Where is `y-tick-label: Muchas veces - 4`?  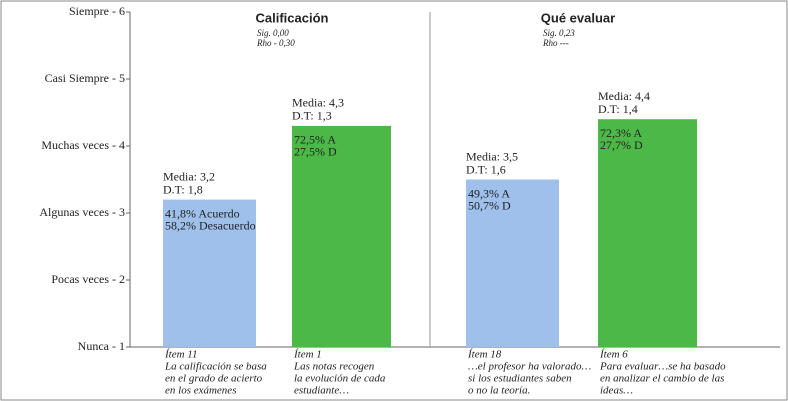 y-tick-label: Muchas veces - 4 is located at coordinates (83, 145).